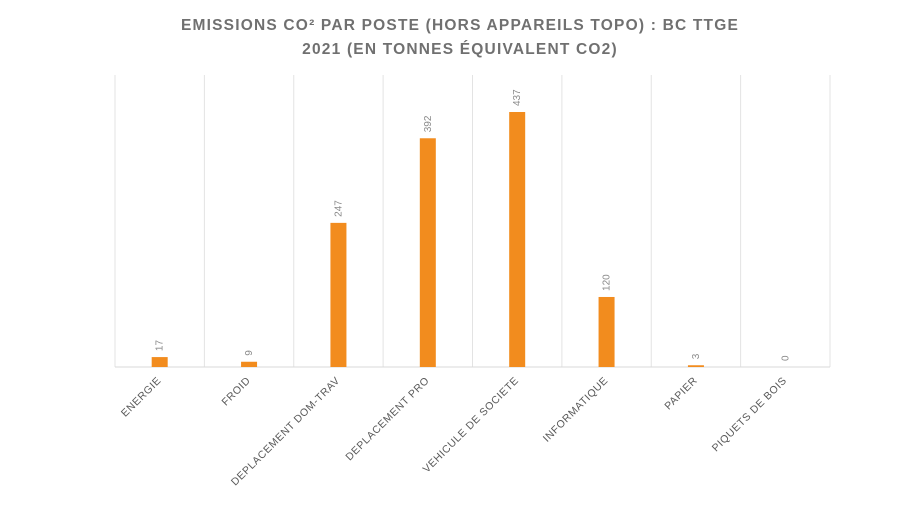 The width and height of the screenshot is (920, 518). I want to click on value-label: 0, so click(785, 358).